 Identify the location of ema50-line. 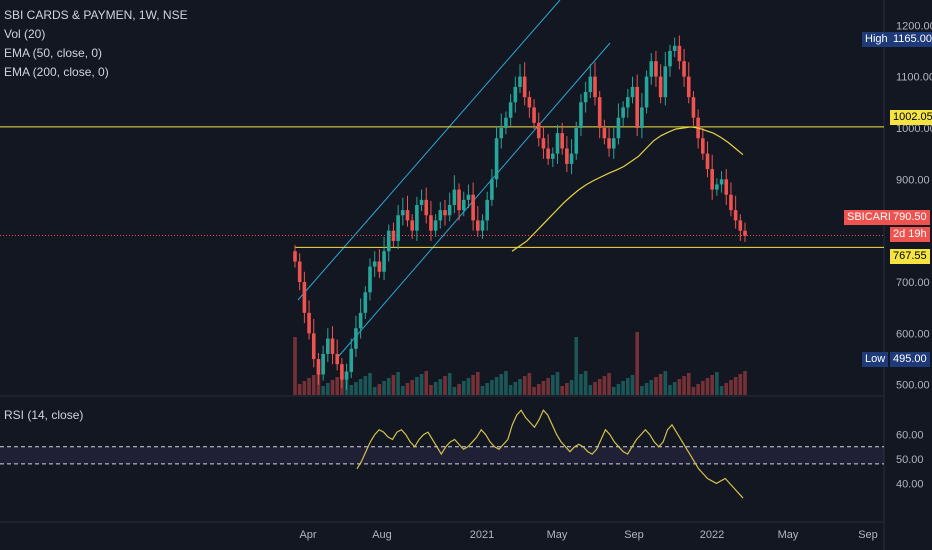
(627, 189).